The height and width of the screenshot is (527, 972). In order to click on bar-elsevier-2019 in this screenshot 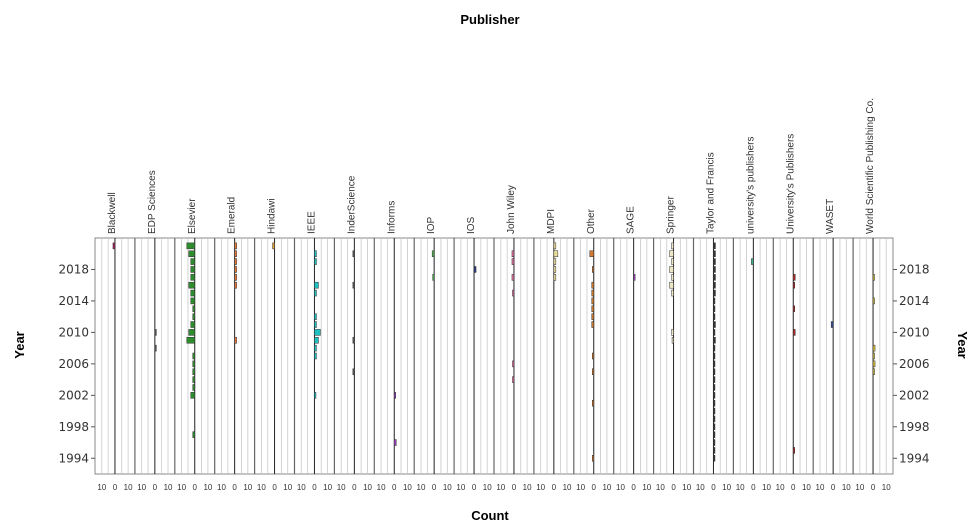, I will do `click(192, 261)`.